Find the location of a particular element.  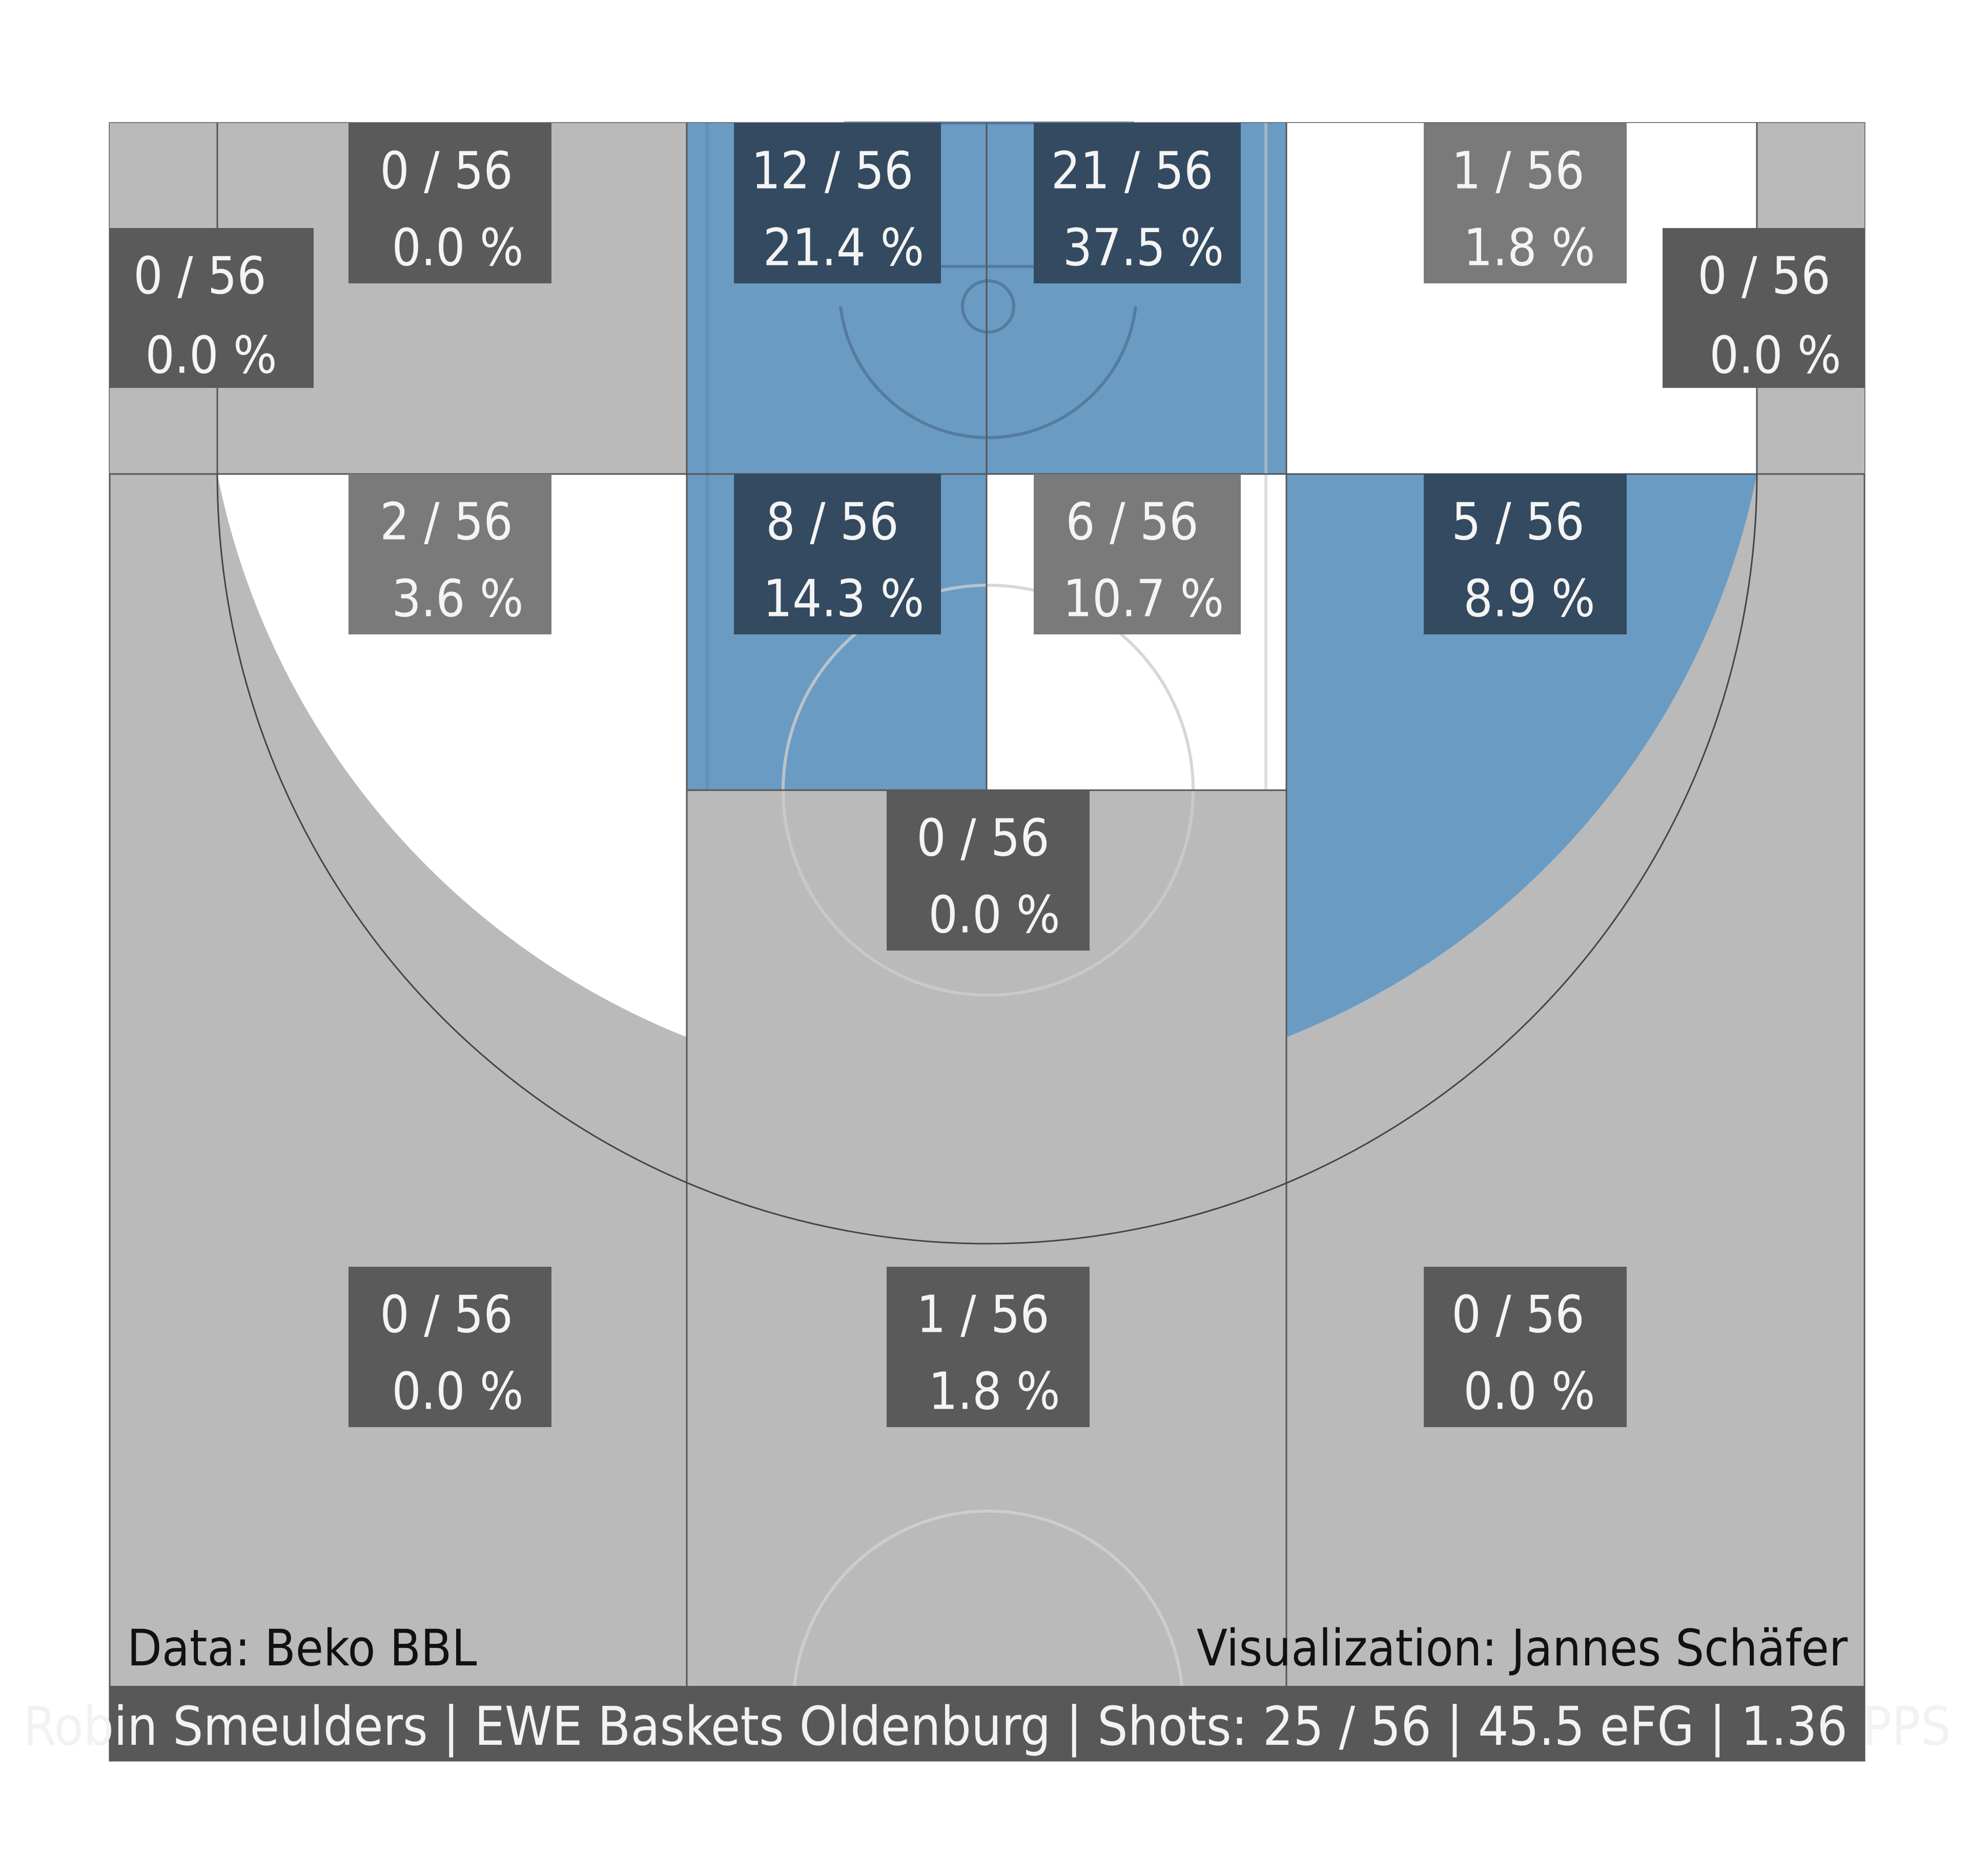

svg-text: 12 / 56 is located at coordinates (832, 170).